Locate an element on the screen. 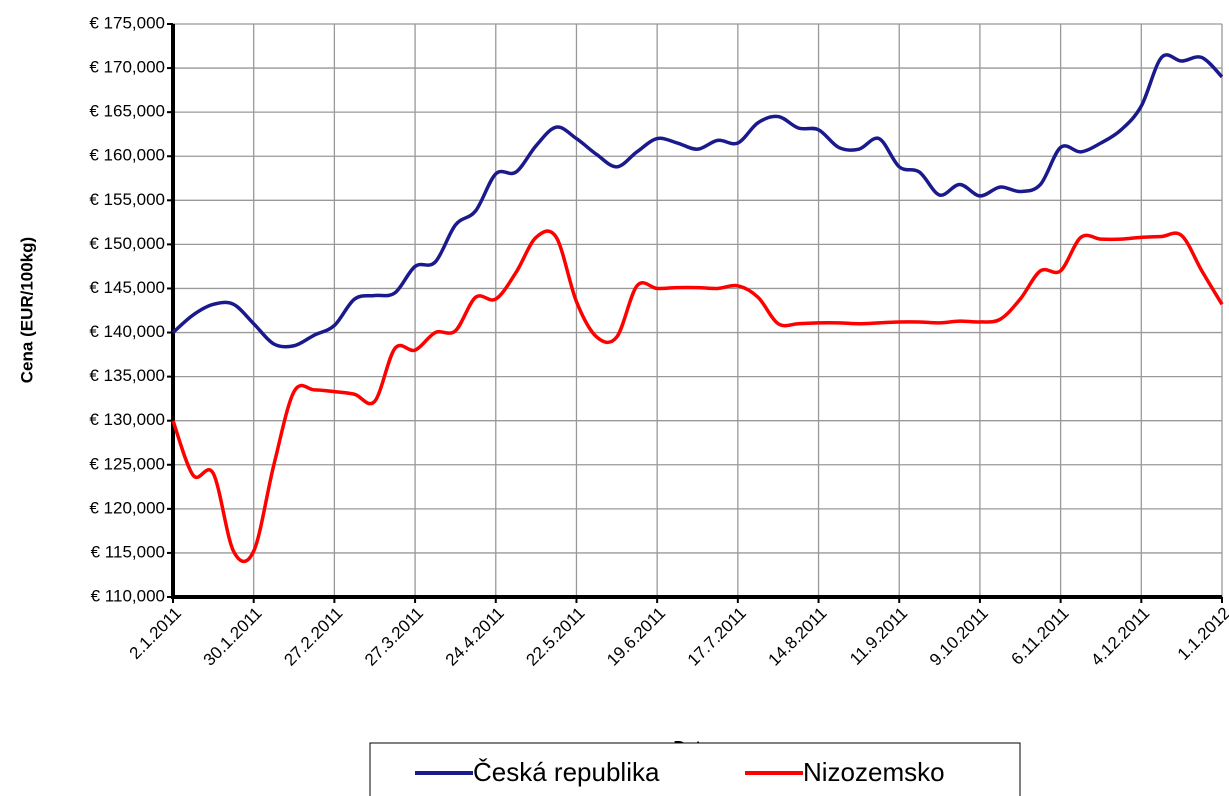 Image resolution: width=1229 pixels, height=796 pixels. x-tick-label: 11.9.2011 is located at coordinates (878, 636).